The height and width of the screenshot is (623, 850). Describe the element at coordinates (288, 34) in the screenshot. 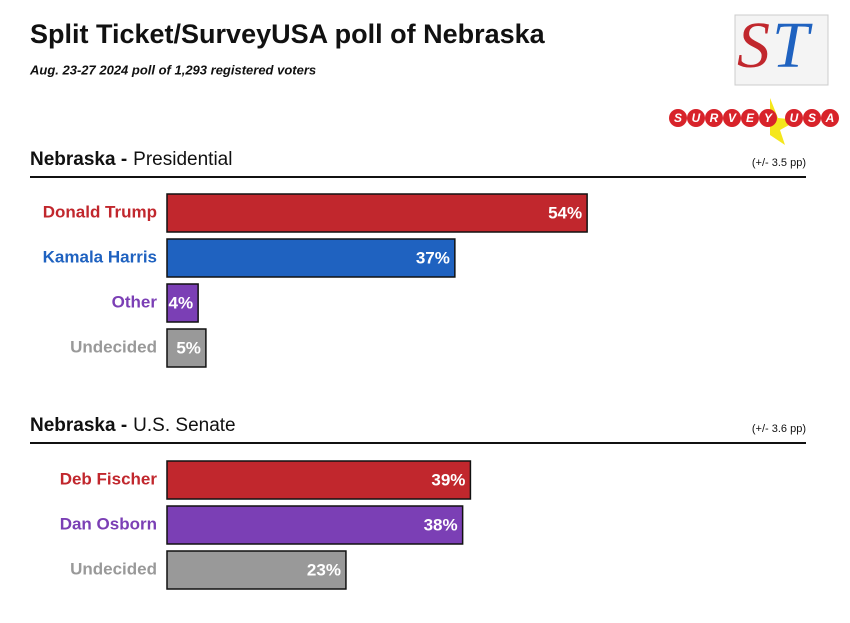

I see `title: Split Ticket/SurveyUSA poll of Nebraska` at that location.